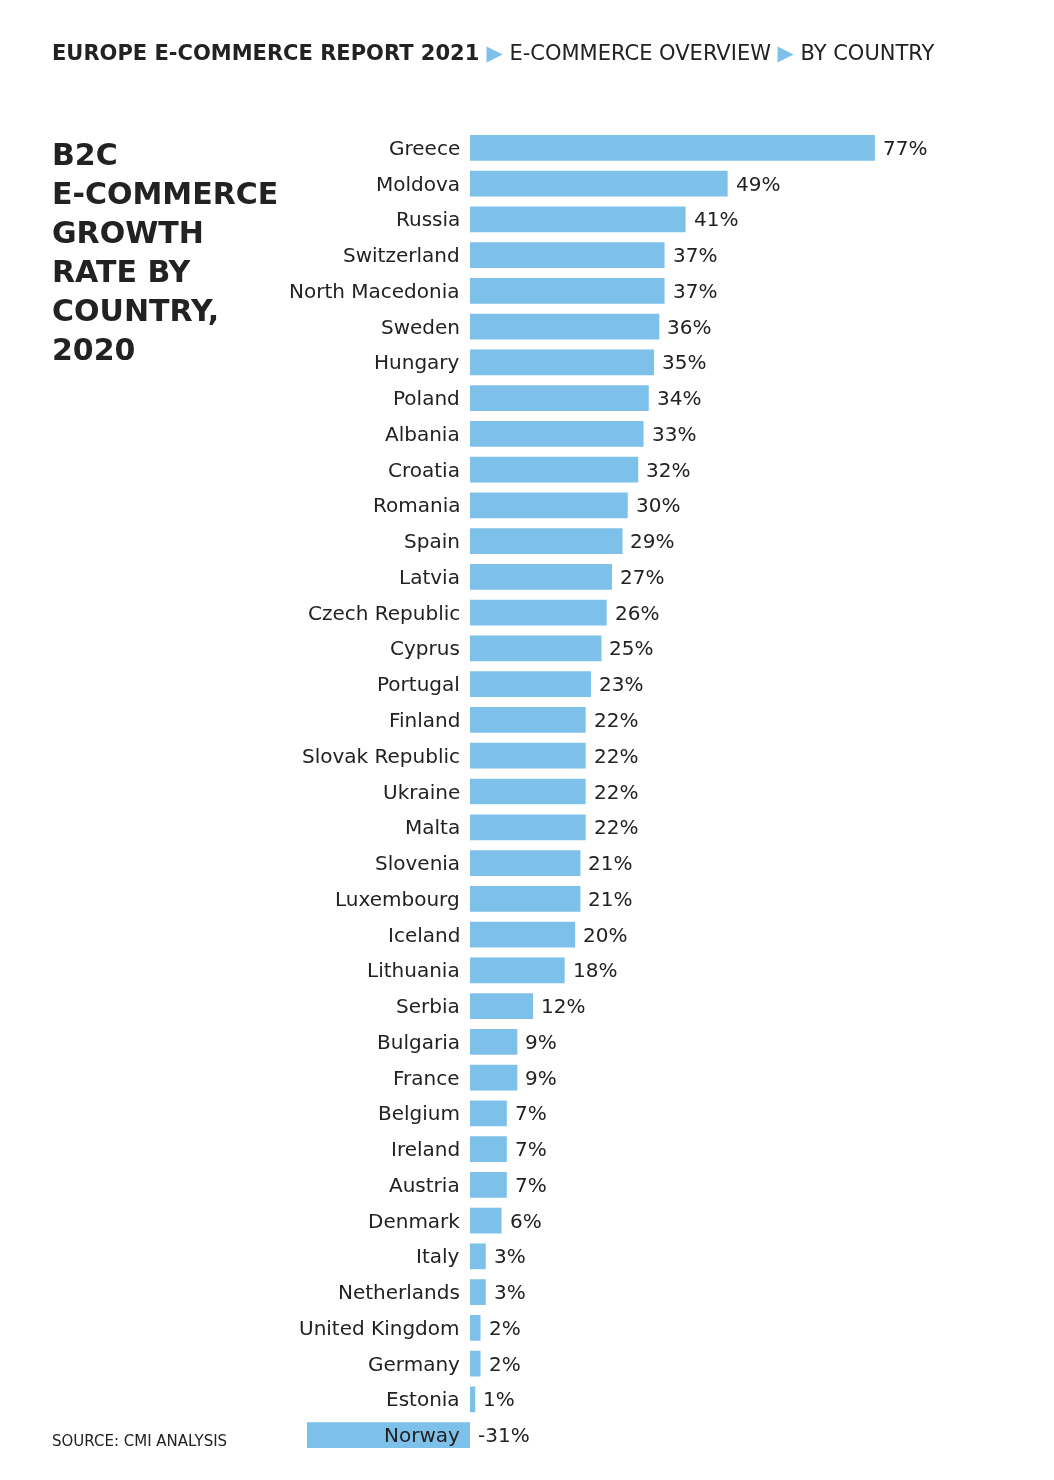 This screenshot has height=1480, width=1054. I want to click on y-tick-label: Croatia, so click(424, 470).